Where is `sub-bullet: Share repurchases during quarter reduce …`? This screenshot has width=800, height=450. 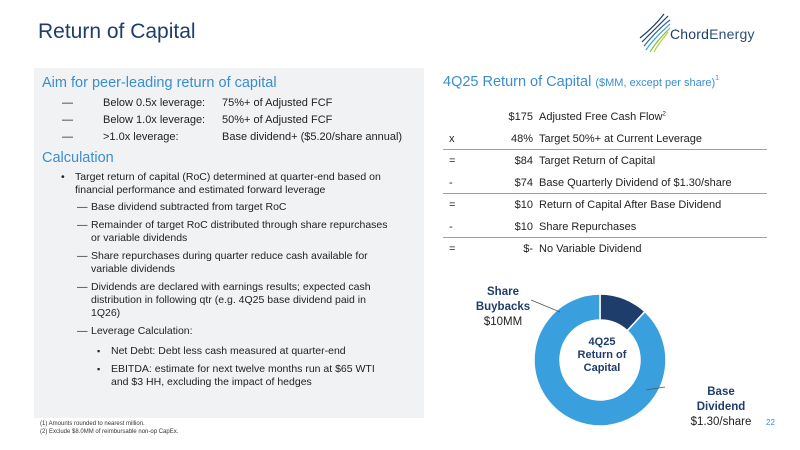 sub-bullet: Share repurchases during quarter reduce … is located at coordinates (229, 263).